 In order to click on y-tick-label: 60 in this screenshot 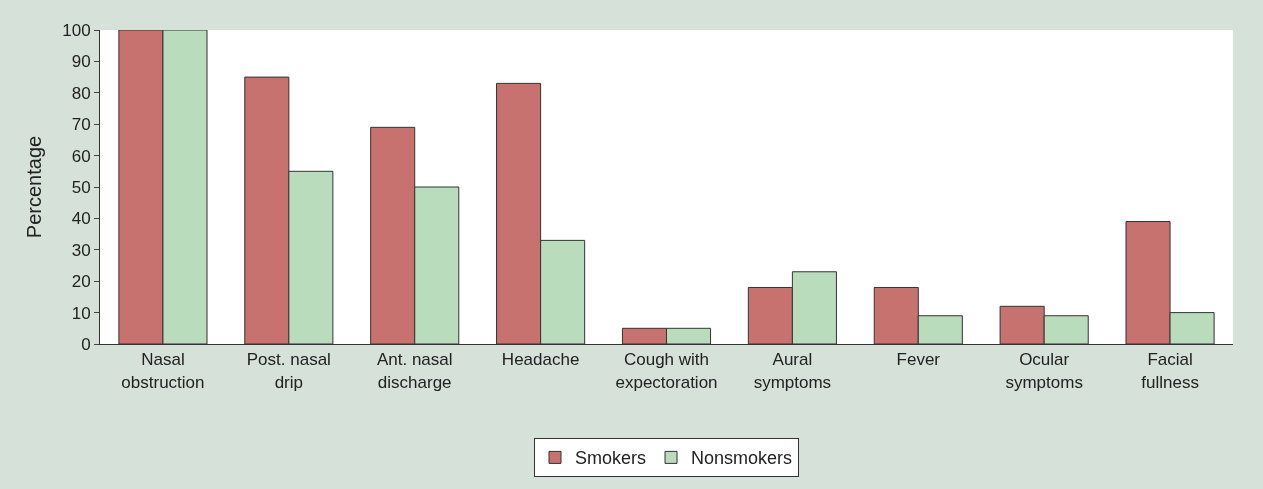, I will do `click(81, 156)`.